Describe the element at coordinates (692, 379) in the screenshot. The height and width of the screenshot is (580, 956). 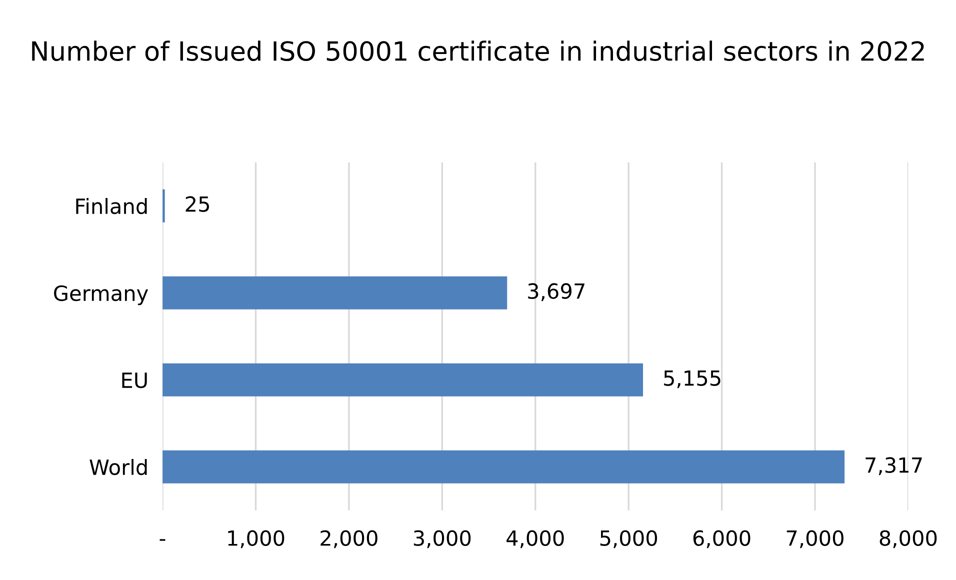
I see `data-label: 5,155` at that location.